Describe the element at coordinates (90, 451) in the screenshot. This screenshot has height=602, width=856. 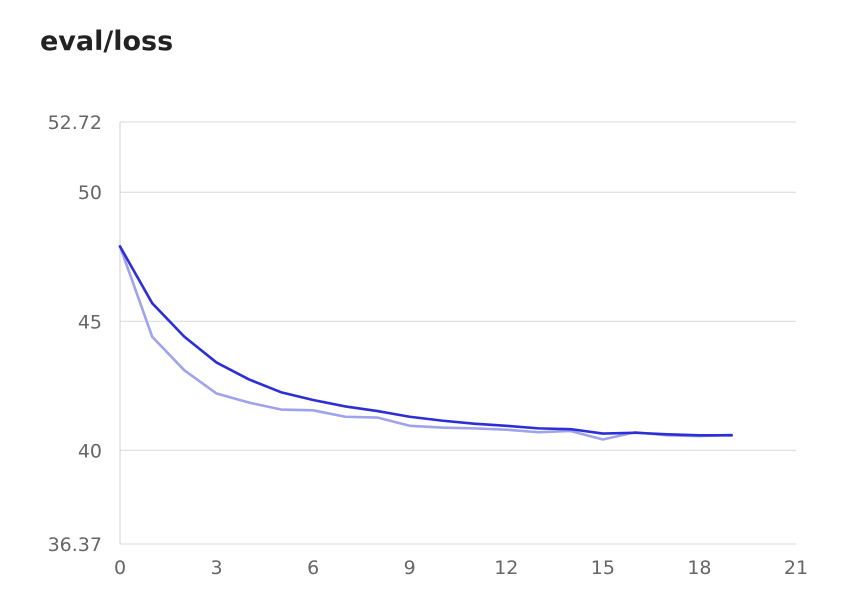
I see `y-tick-label: 40` at that location.